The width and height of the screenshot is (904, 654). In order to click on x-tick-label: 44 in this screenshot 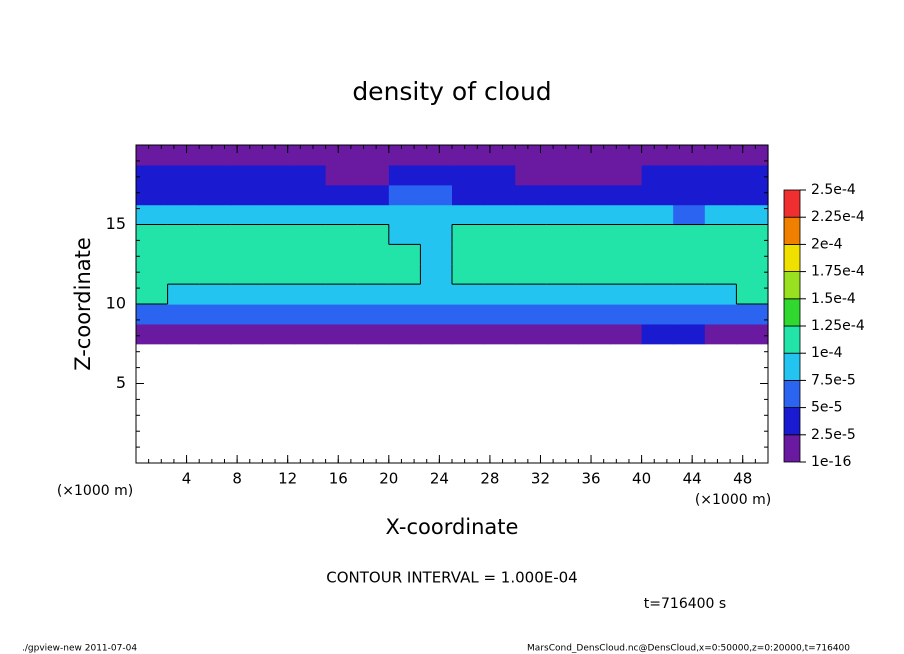, I will do `click(692, 479)`.